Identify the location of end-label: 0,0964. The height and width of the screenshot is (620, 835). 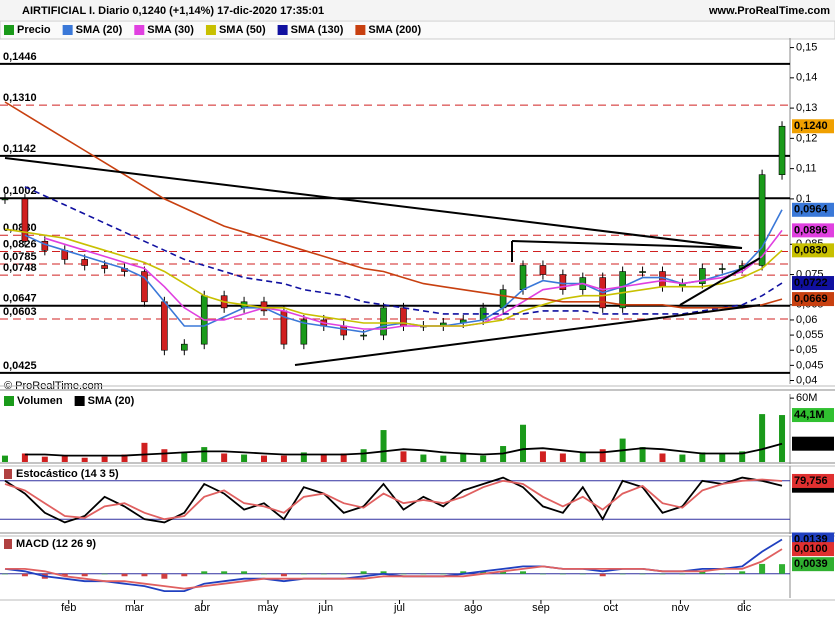
(811, 210).